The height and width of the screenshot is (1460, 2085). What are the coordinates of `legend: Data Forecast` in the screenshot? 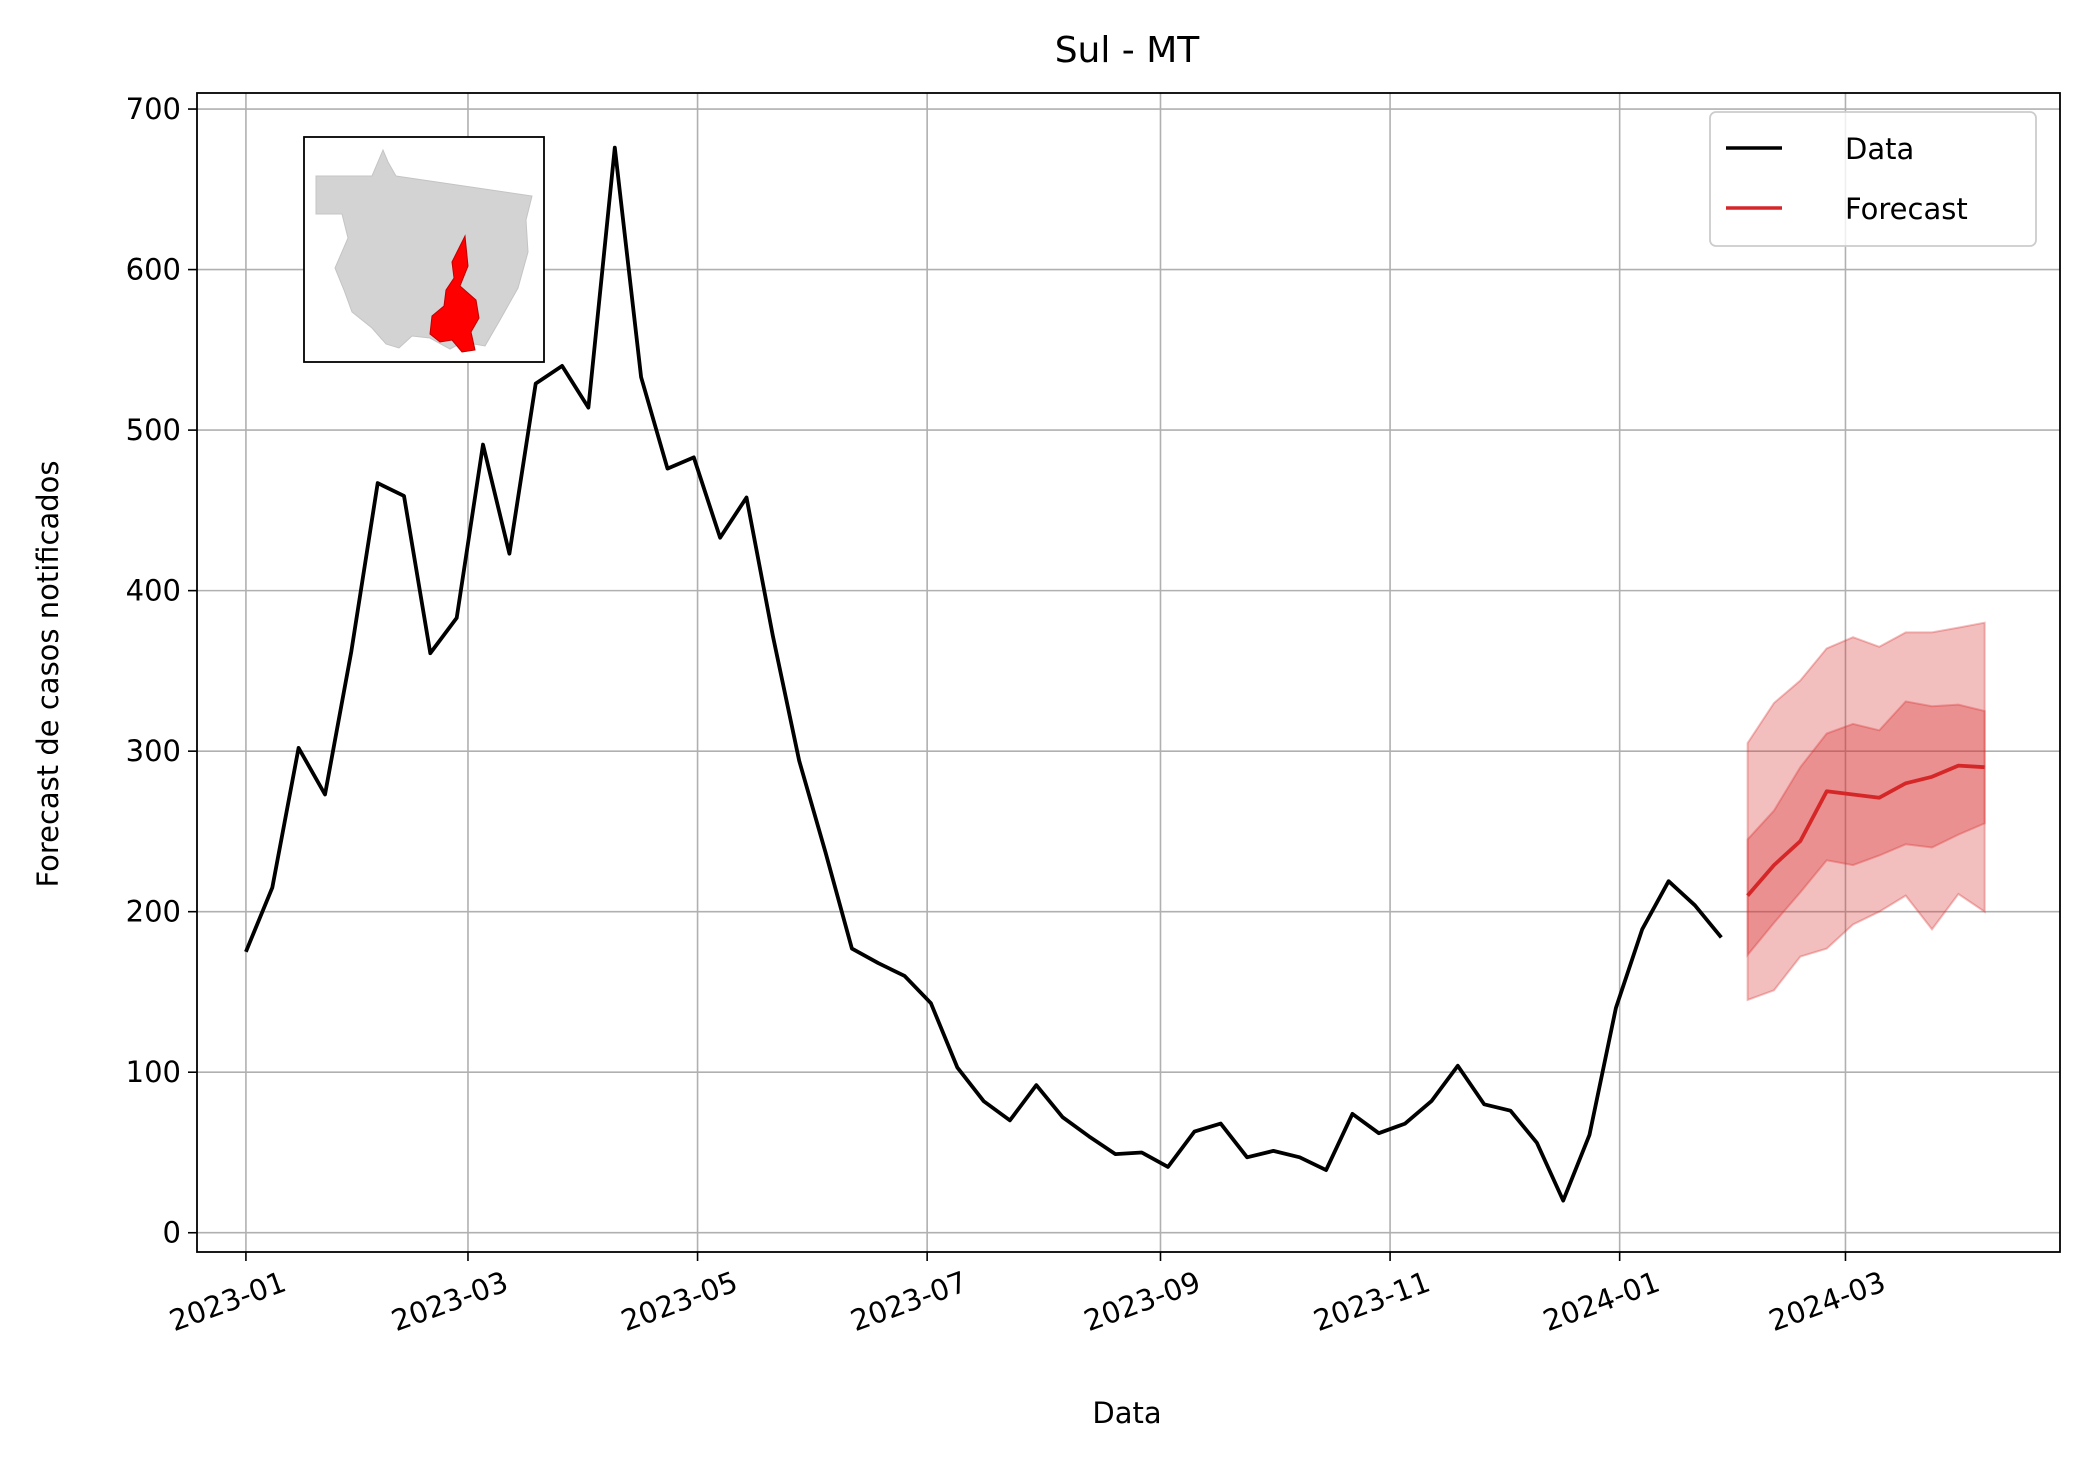 It's located at (1873, 179).